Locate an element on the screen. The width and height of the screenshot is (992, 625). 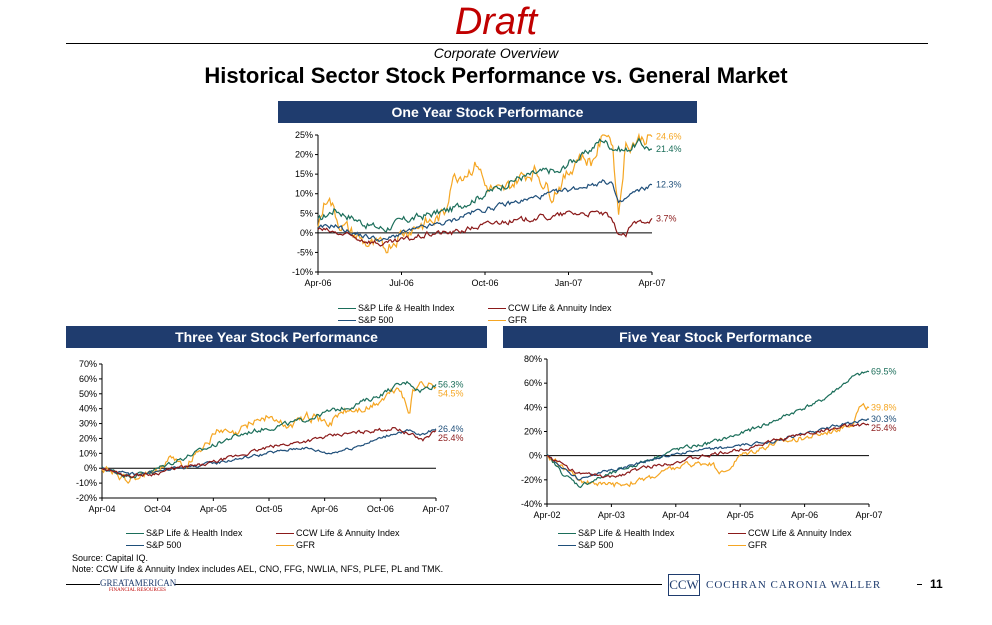
end-value-label: 69.5% is located at coordinates (884, 372).